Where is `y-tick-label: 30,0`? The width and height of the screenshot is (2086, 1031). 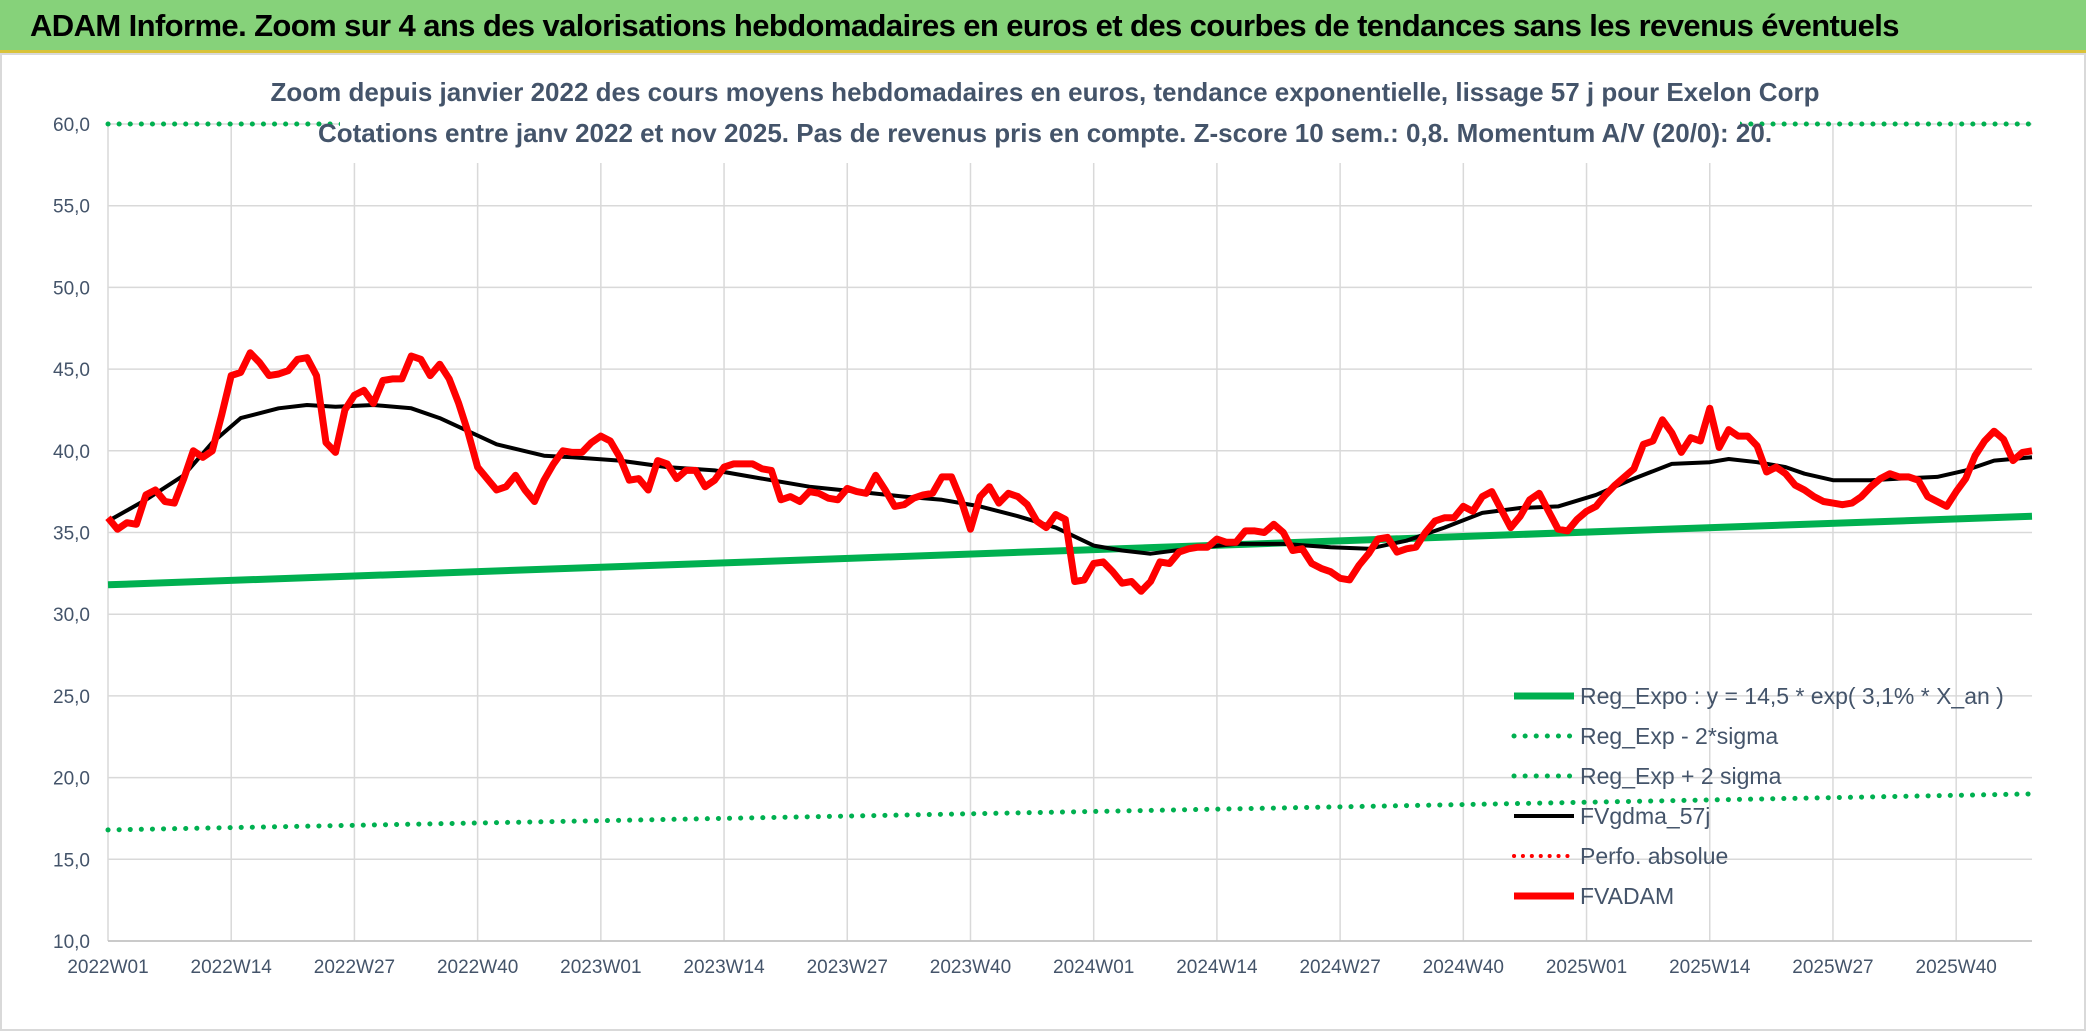 y-tick-label: 30,0 is located at coordinates (71, 615).